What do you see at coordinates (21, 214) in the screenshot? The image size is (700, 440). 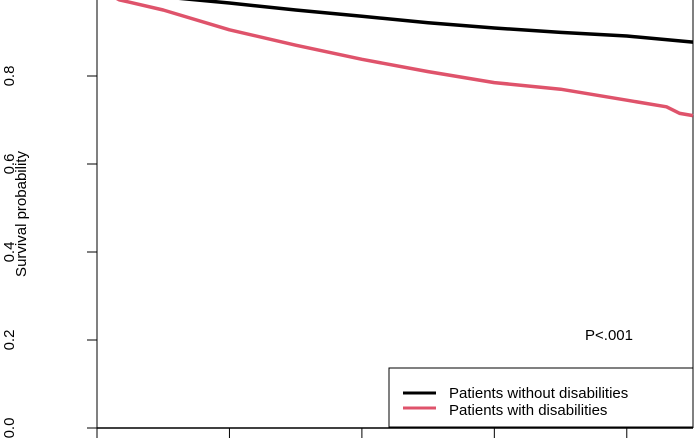 I see `y-axis-label: Survival probability` at bounding box center [21, 214].